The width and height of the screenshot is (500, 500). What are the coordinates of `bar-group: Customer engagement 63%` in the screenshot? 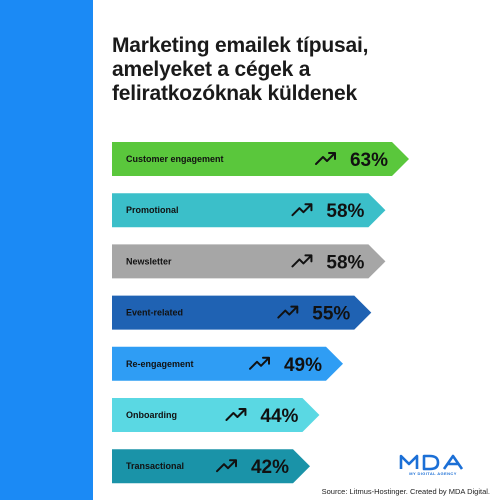 It's located at (260, 159).